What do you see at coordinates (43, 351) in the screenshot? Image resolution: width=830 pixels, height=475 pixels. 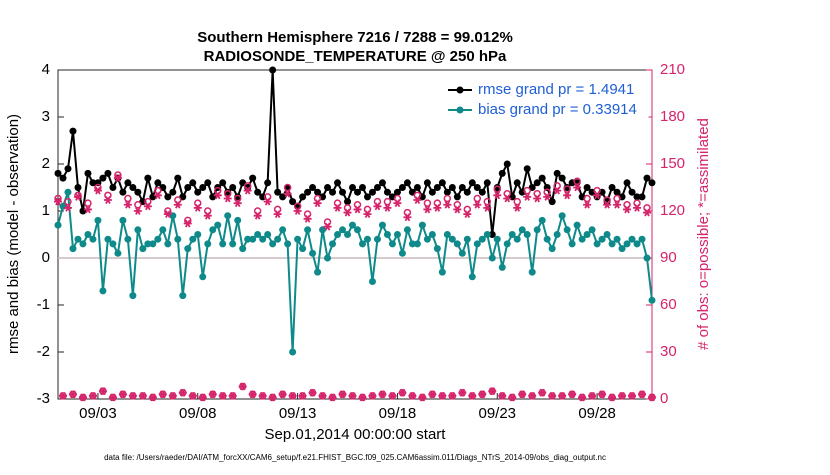 I see `y-tick-label: -2` at bounding box center [43, 351].